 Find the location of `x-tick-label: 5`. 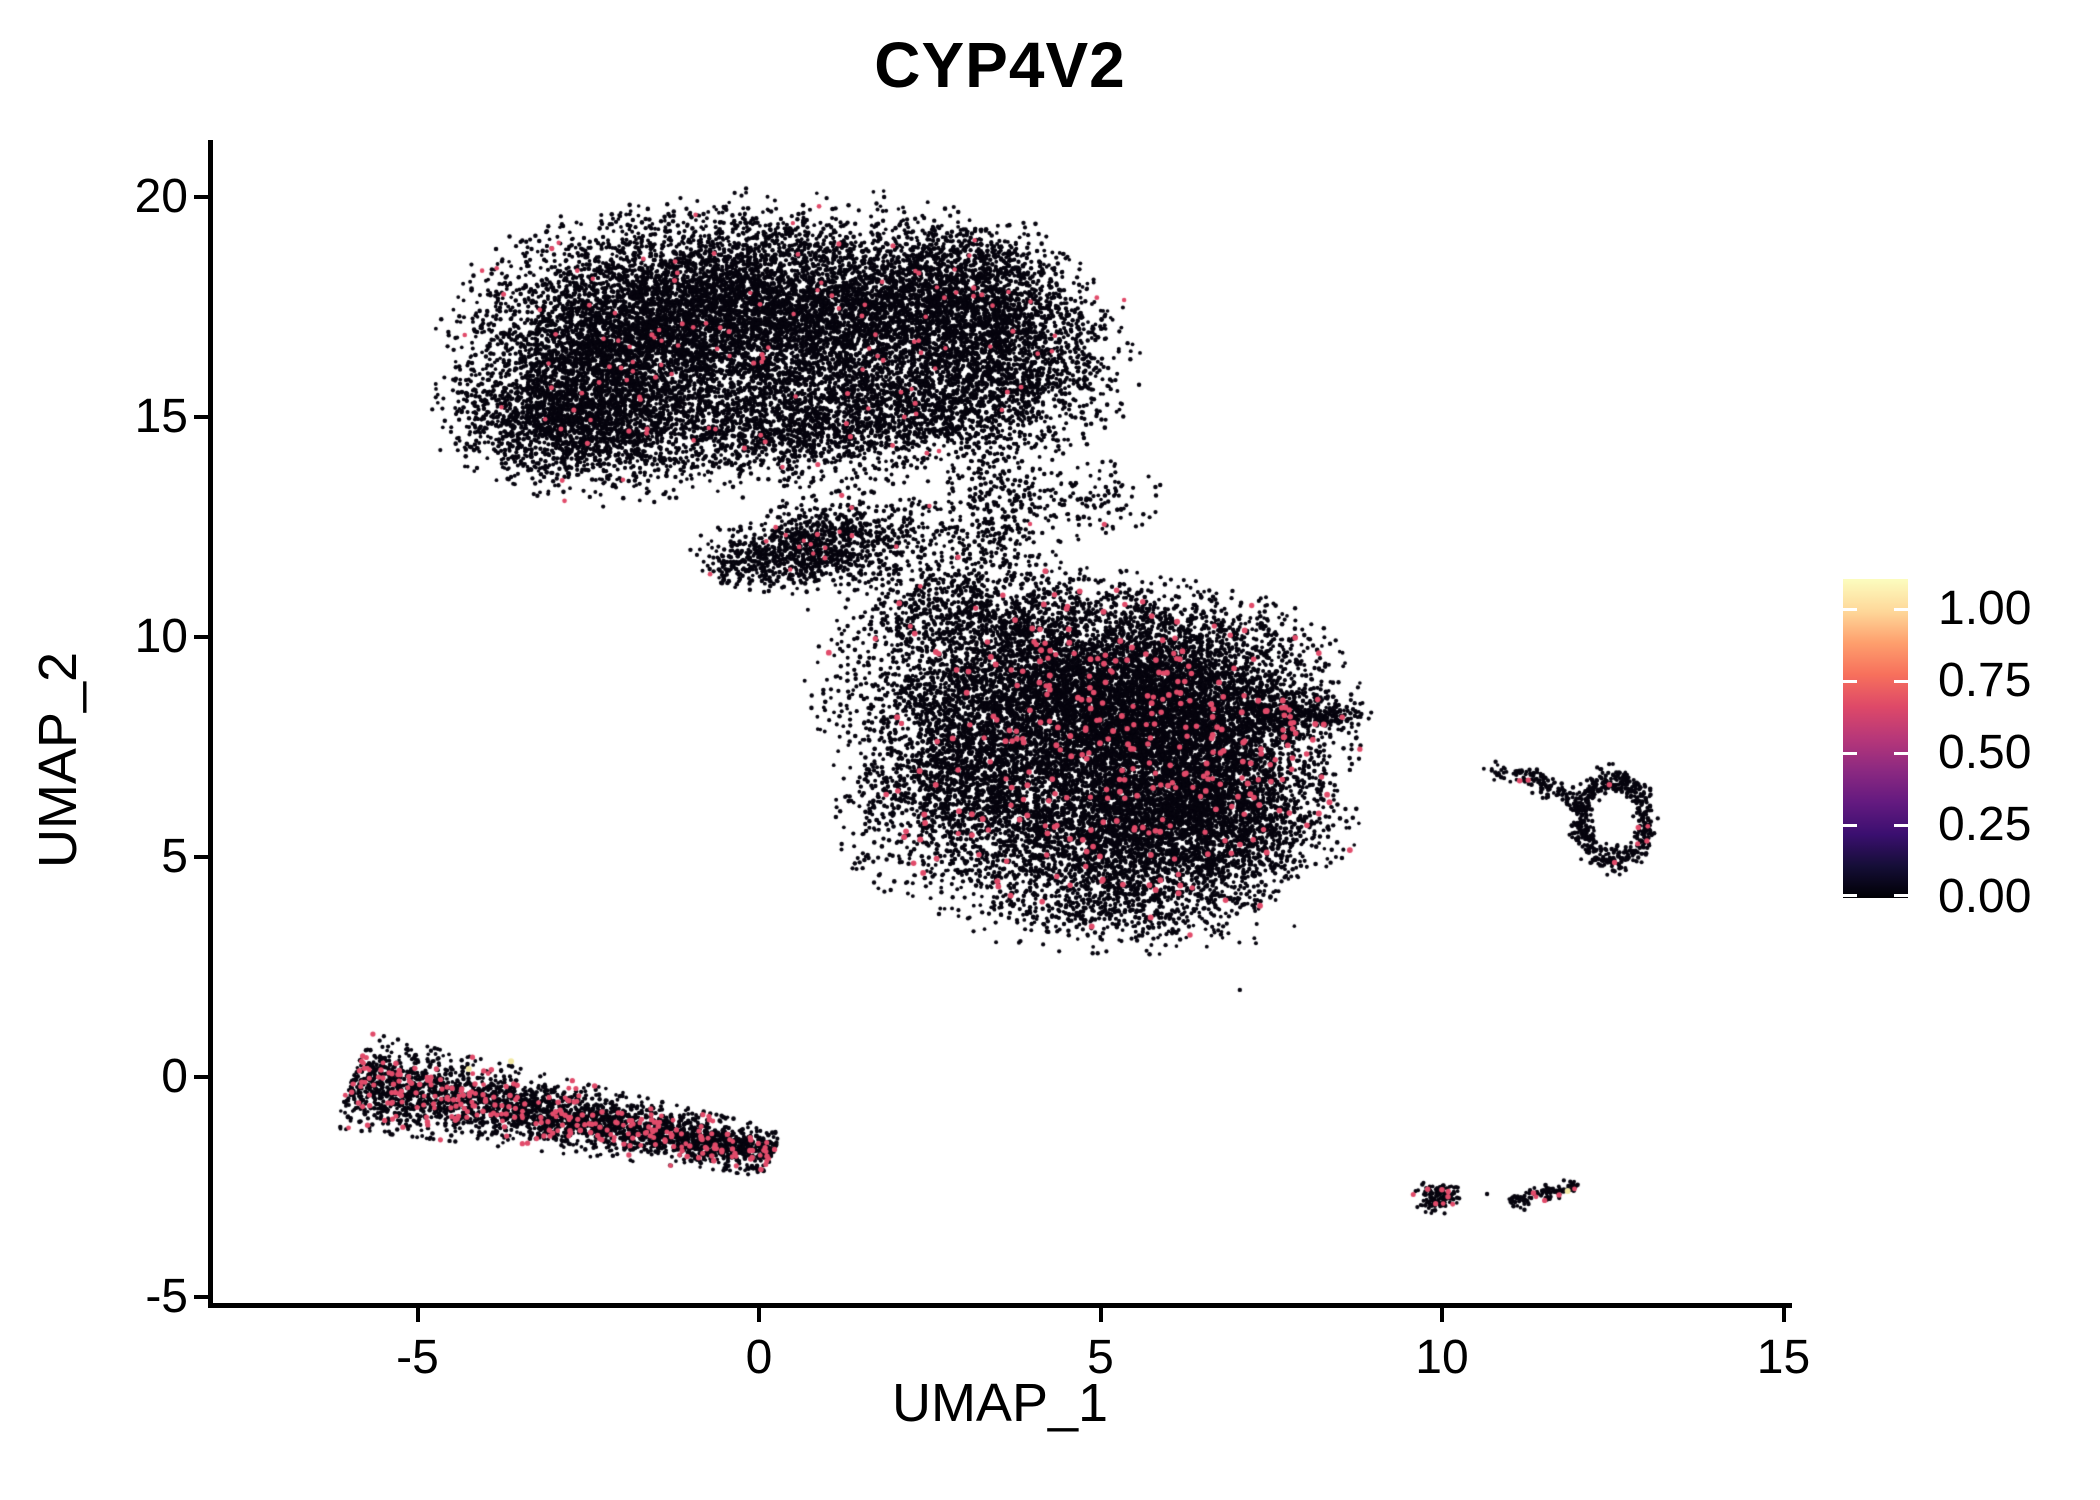

x-tick-label: 5 is located at coordinates (1100, 1357).